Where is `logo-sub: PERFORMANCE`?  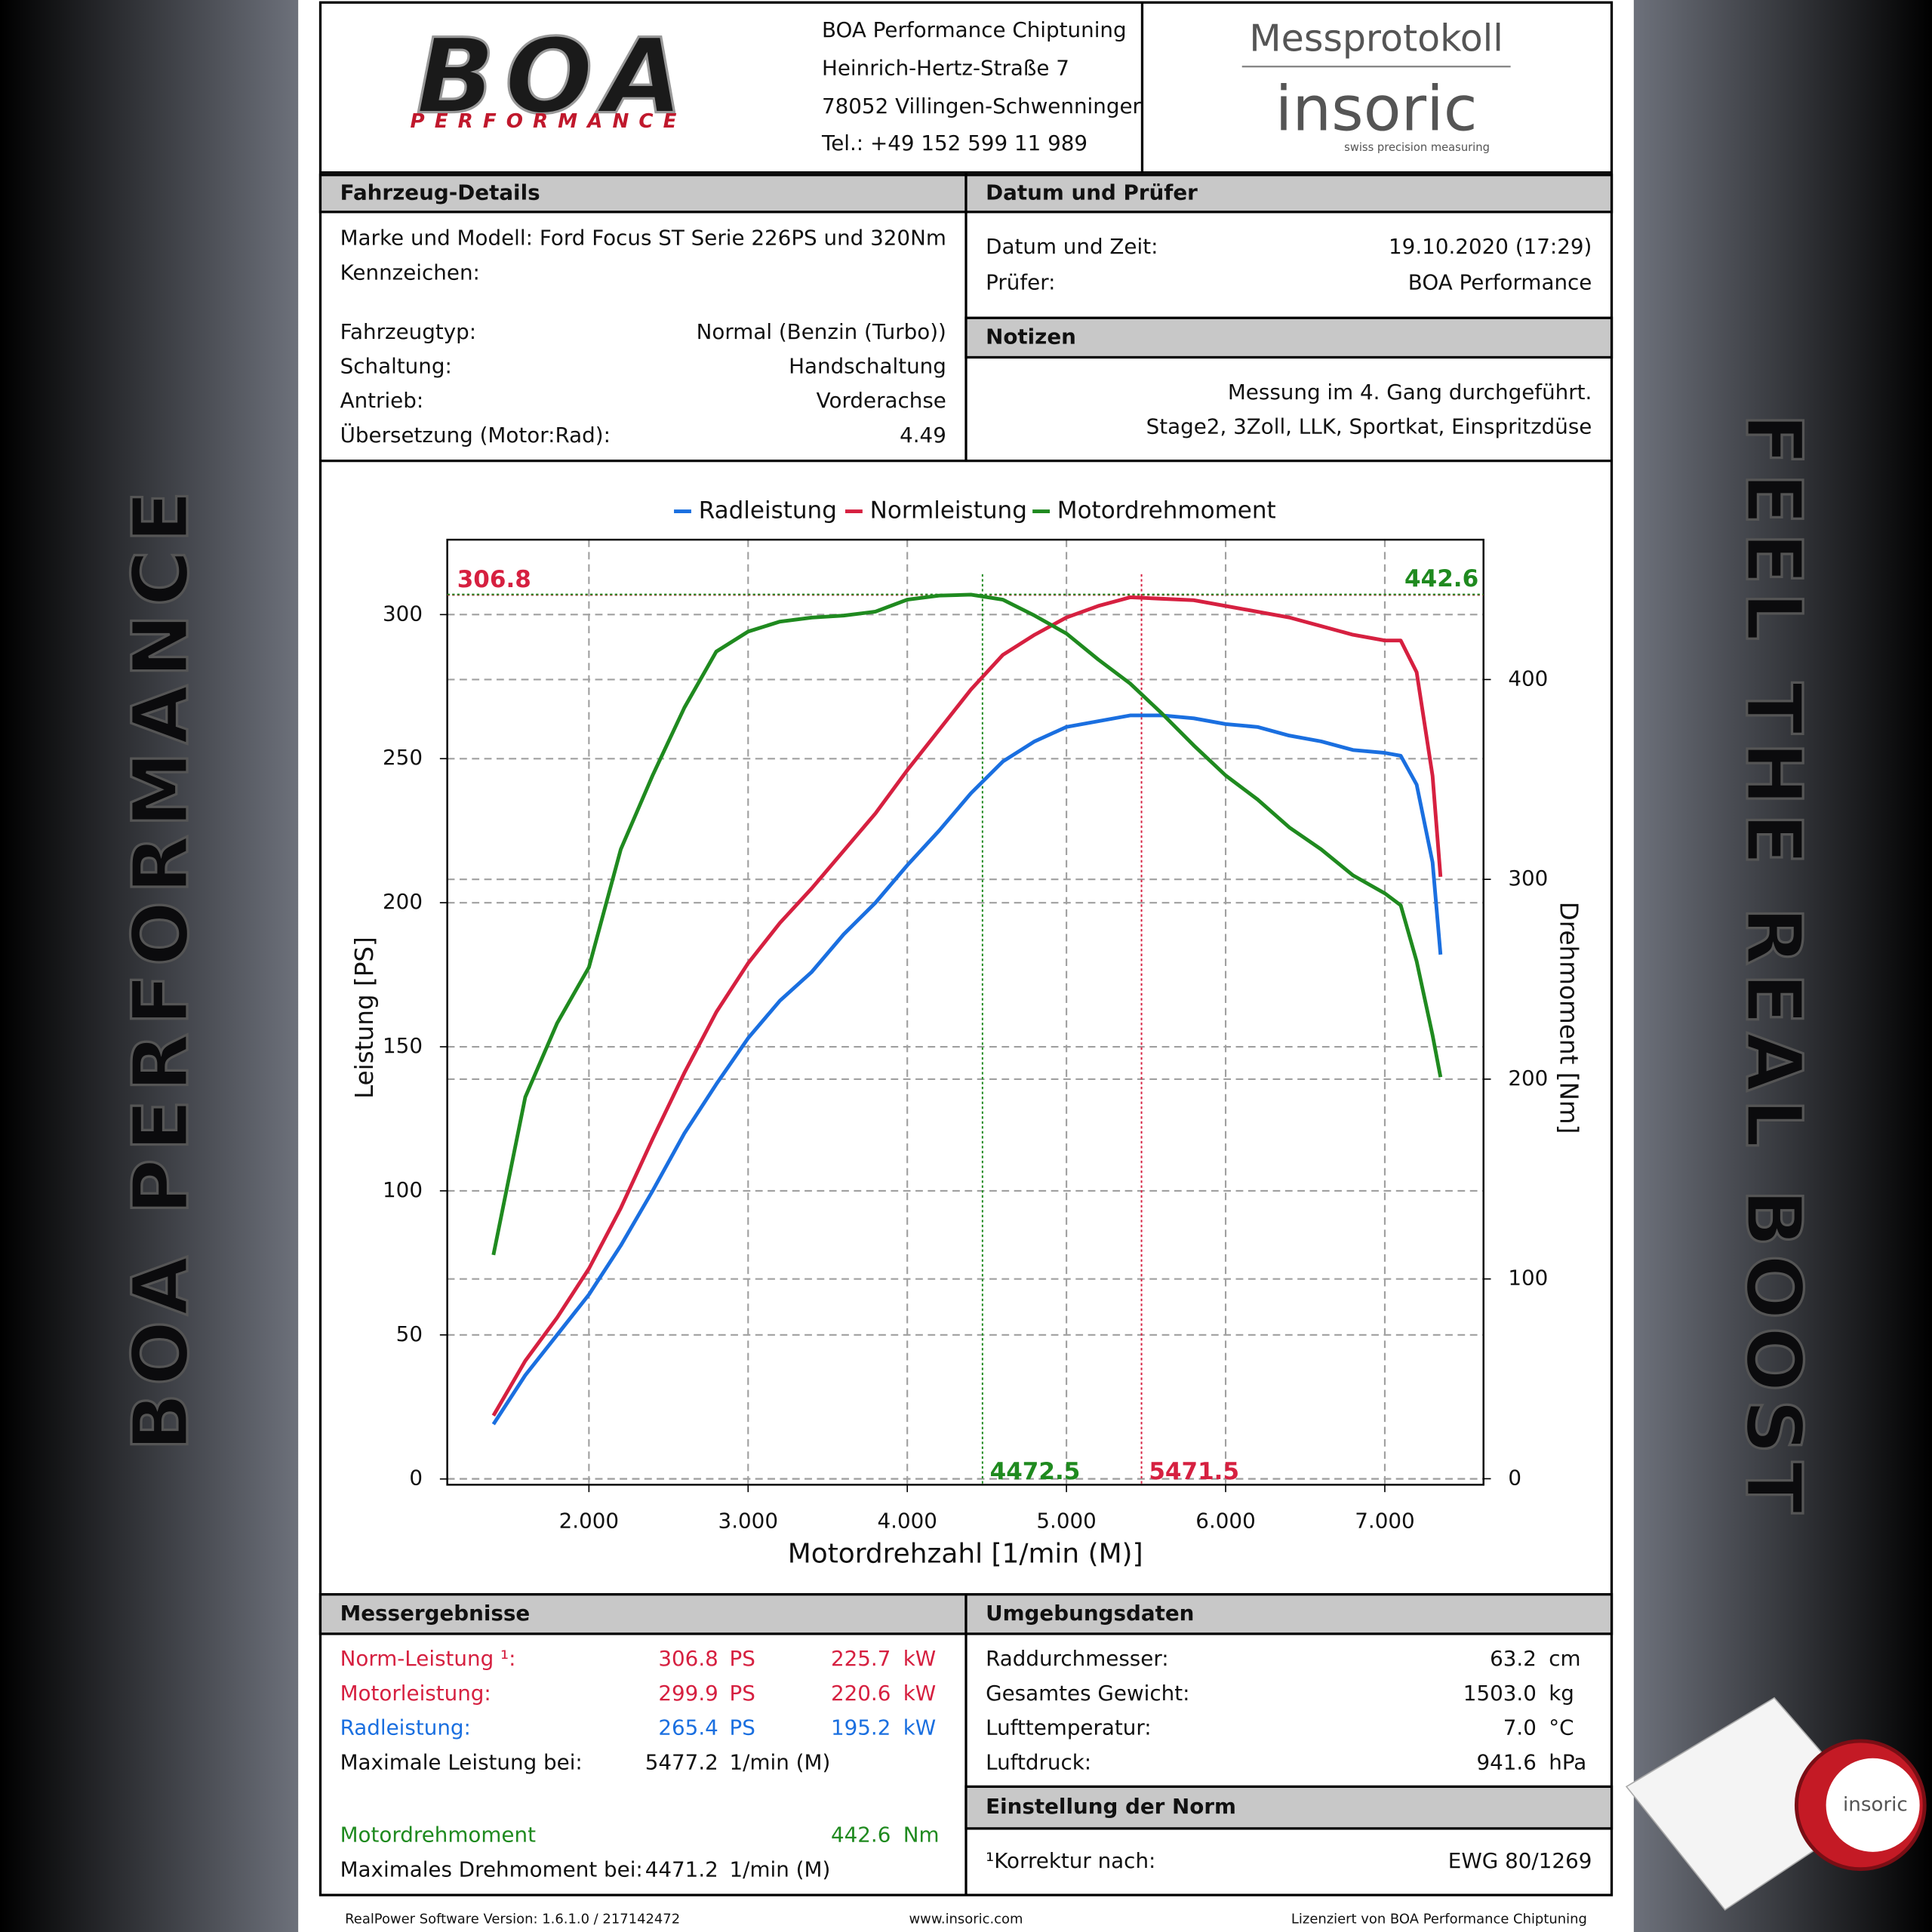
logo-sub: PERFORMANCE is located at coordinates (549, 121).